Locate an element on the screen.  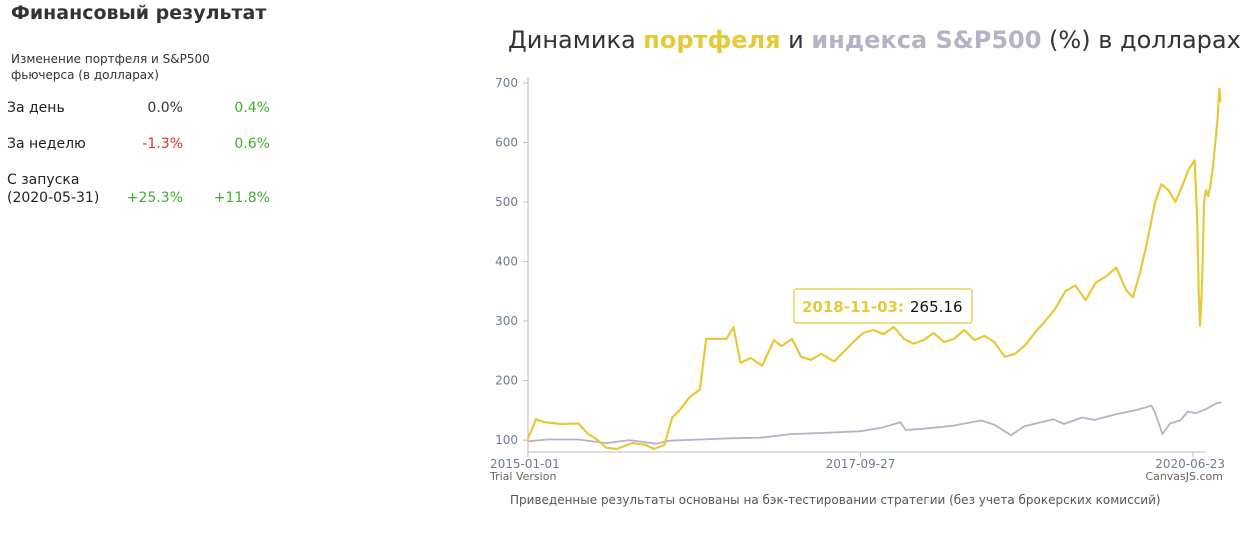
tooltip-box is located at coordinates (883, 306).